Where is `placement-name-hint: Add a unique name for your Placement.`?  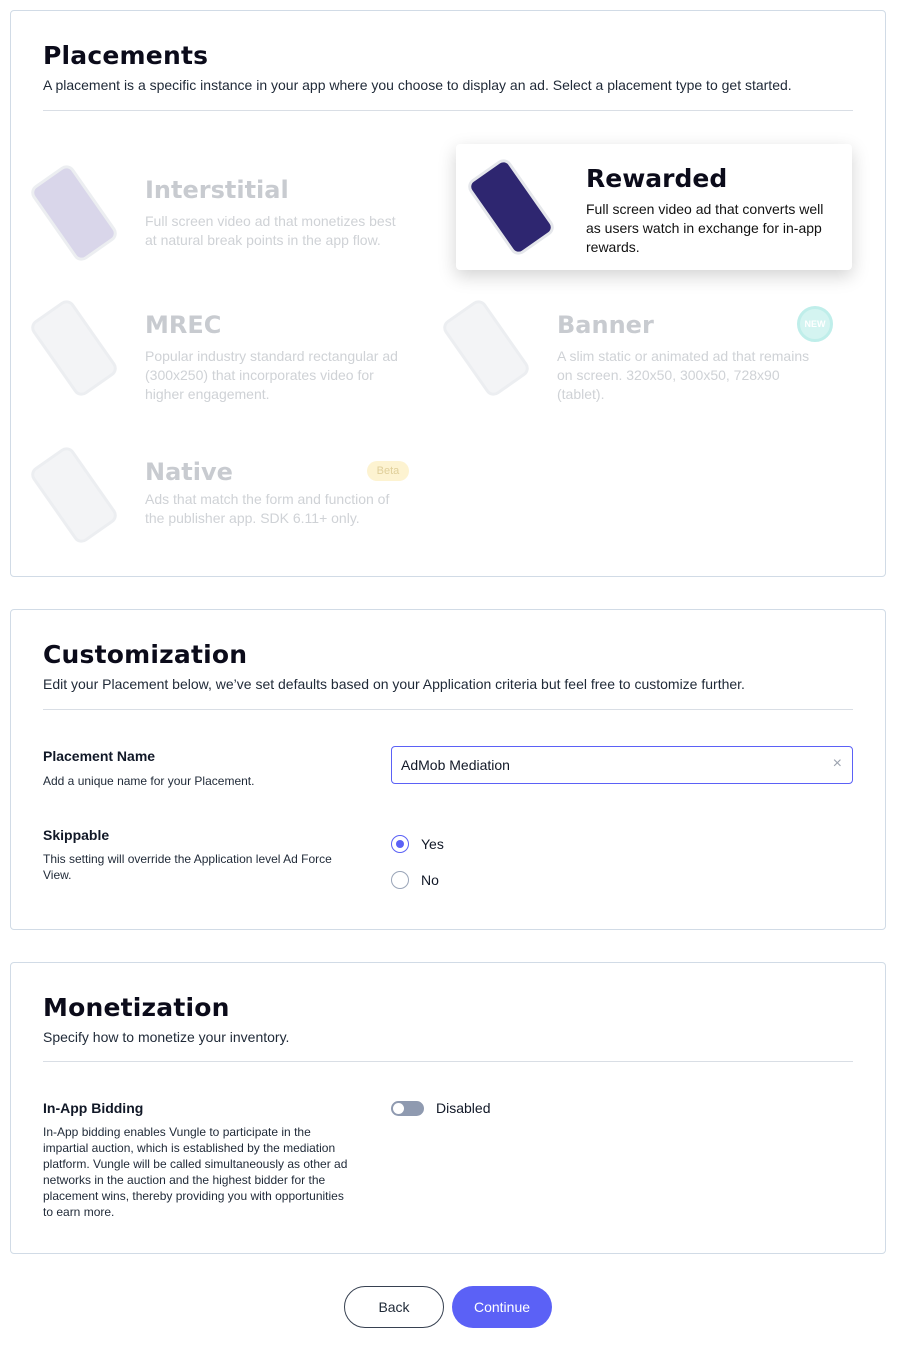 placement-name-hint: Add a unique name for your Placement. is located at coordinates (149, 781).